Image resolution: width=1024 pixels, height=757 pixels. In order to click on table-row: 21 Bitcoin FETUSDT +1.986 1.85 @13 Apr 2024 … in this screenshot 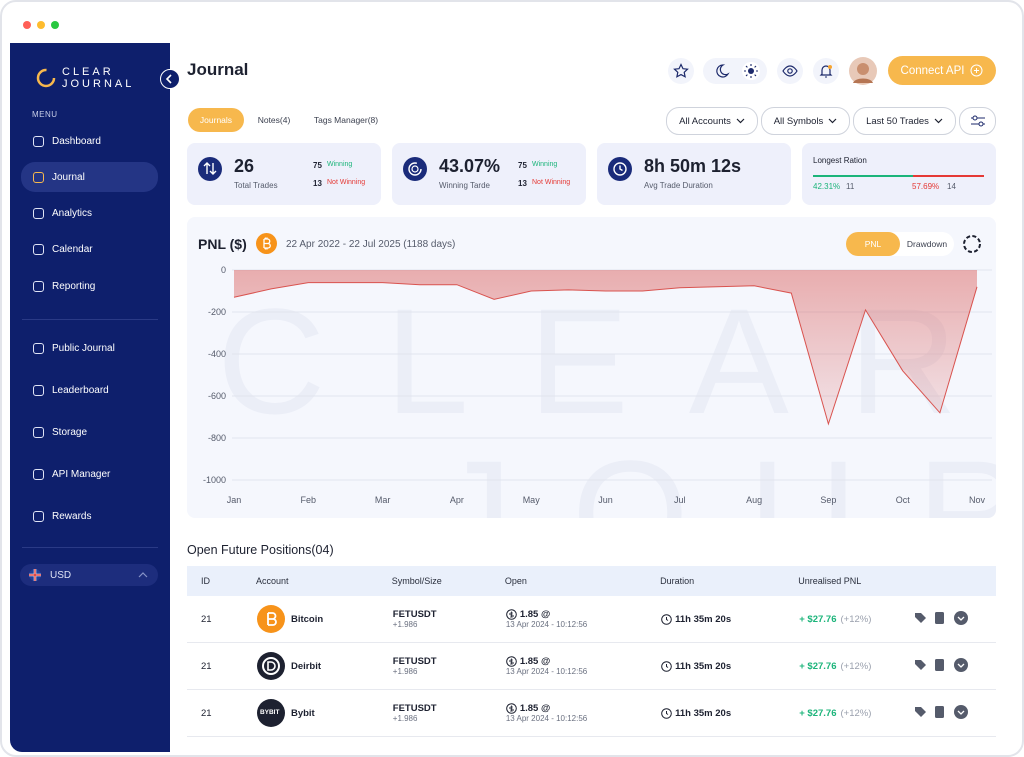, I will do `click(591, 619)`.